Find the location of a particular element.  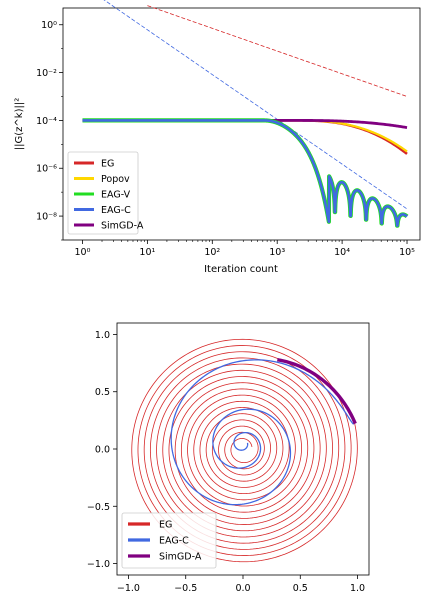

top-ytick-label: 10⁻² is located at coordinates (46, 73).